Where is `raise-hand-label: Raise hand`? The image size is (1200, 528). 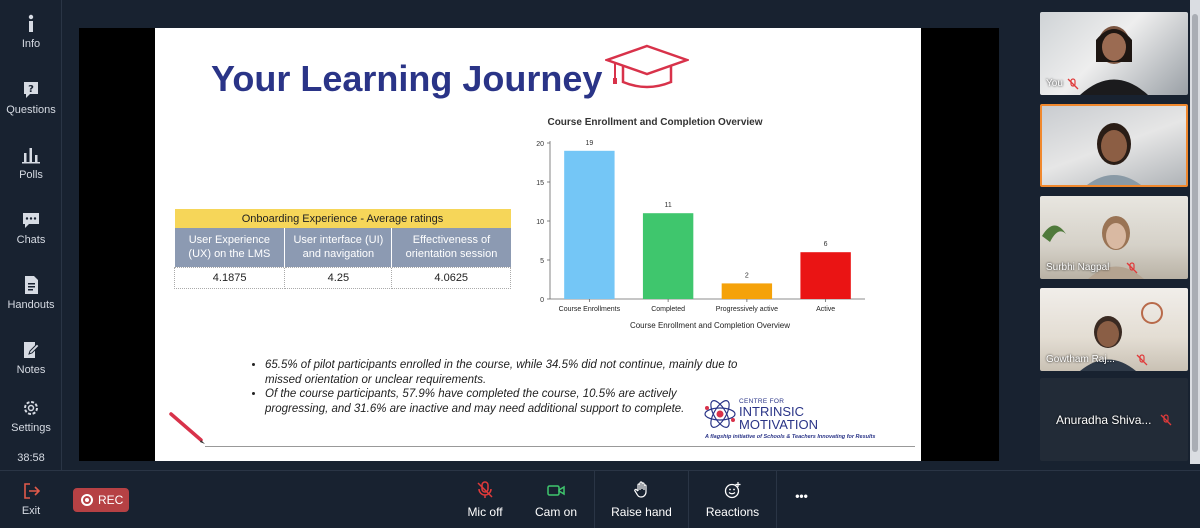
raise-hand-label: Raise hand is located at coordinates (641, 512).